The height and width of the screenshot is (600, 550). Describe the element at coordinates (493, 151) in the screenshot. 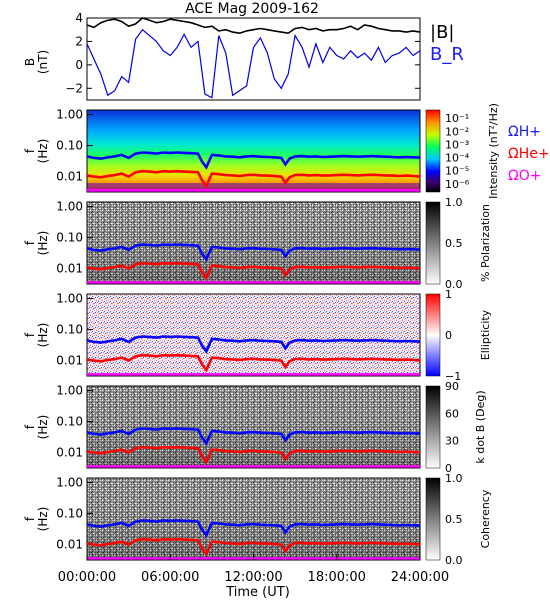

I see `colorbar-intensity-label: Intensity (nT²/Hz)` at that location.